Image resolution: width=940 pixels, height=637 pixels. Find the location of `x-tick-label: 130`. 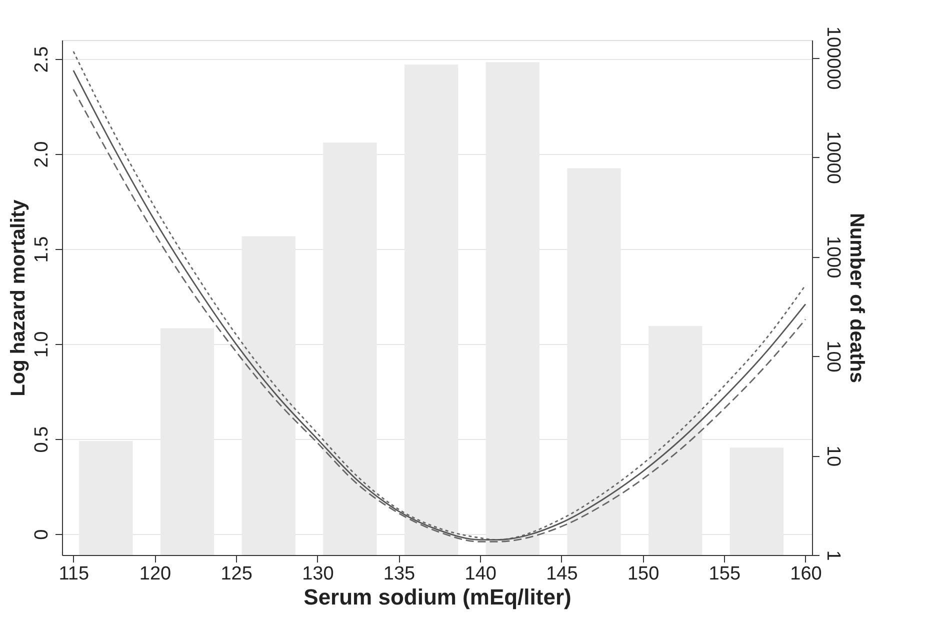

x-tick-label: 130 is located at coordinates (318, 574).